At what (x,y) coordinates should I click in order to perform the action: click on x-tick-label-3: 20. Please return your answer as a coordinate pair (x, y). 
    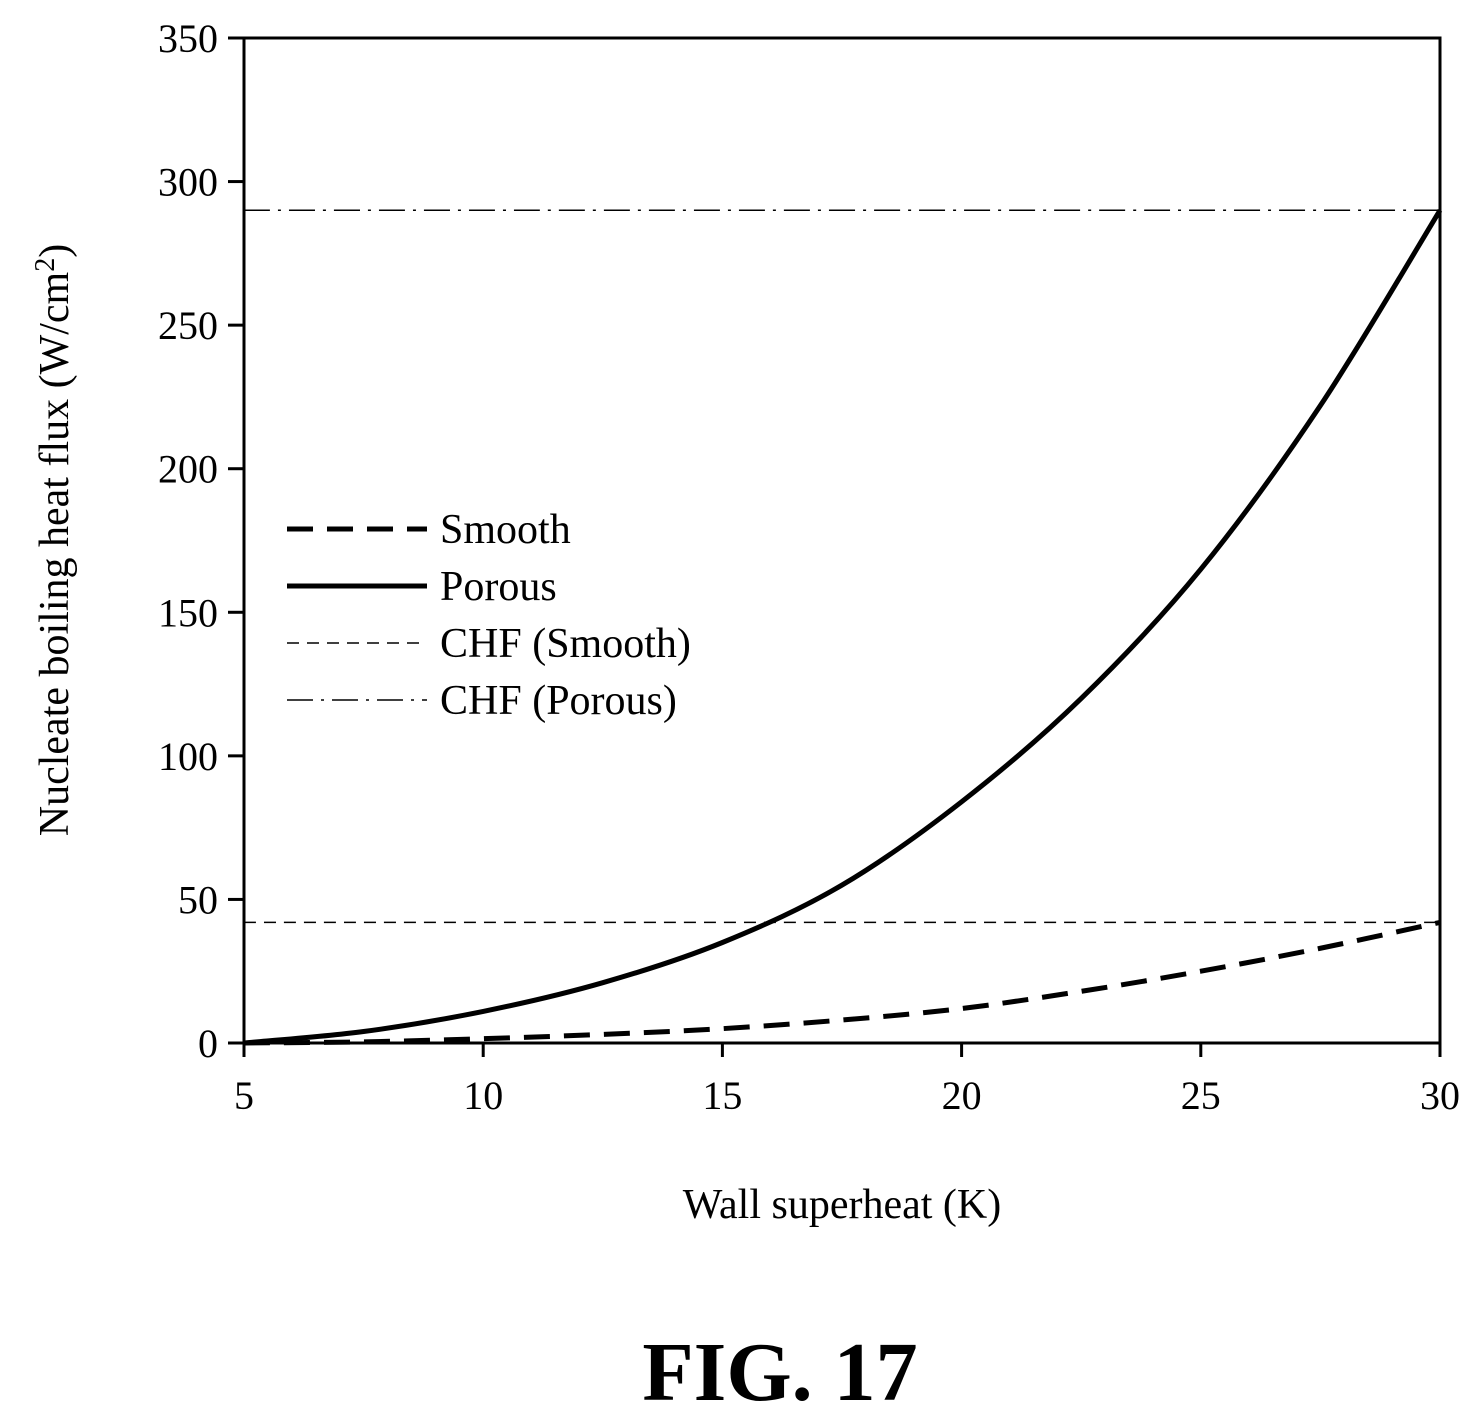
    Looking at the image, I should click on (962, 1095).